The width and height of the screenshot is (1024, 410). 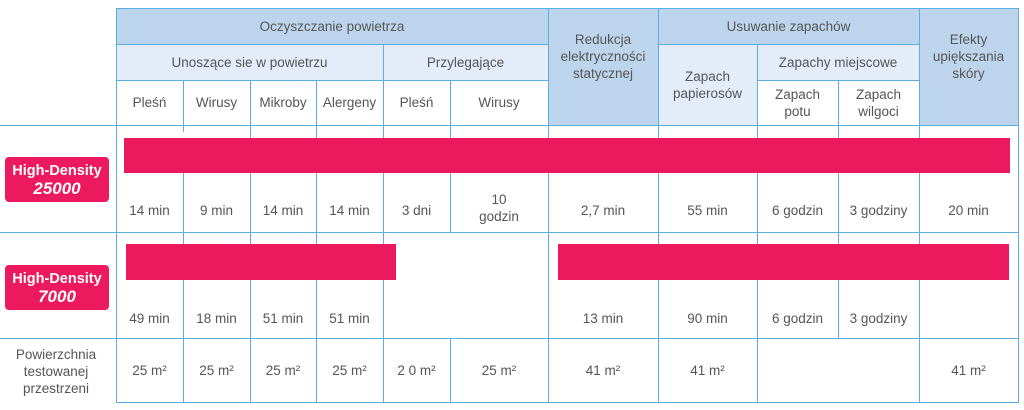 I want to click on header-air-purification: Oczyszczanie powietrza, so click(x=332, y=26).